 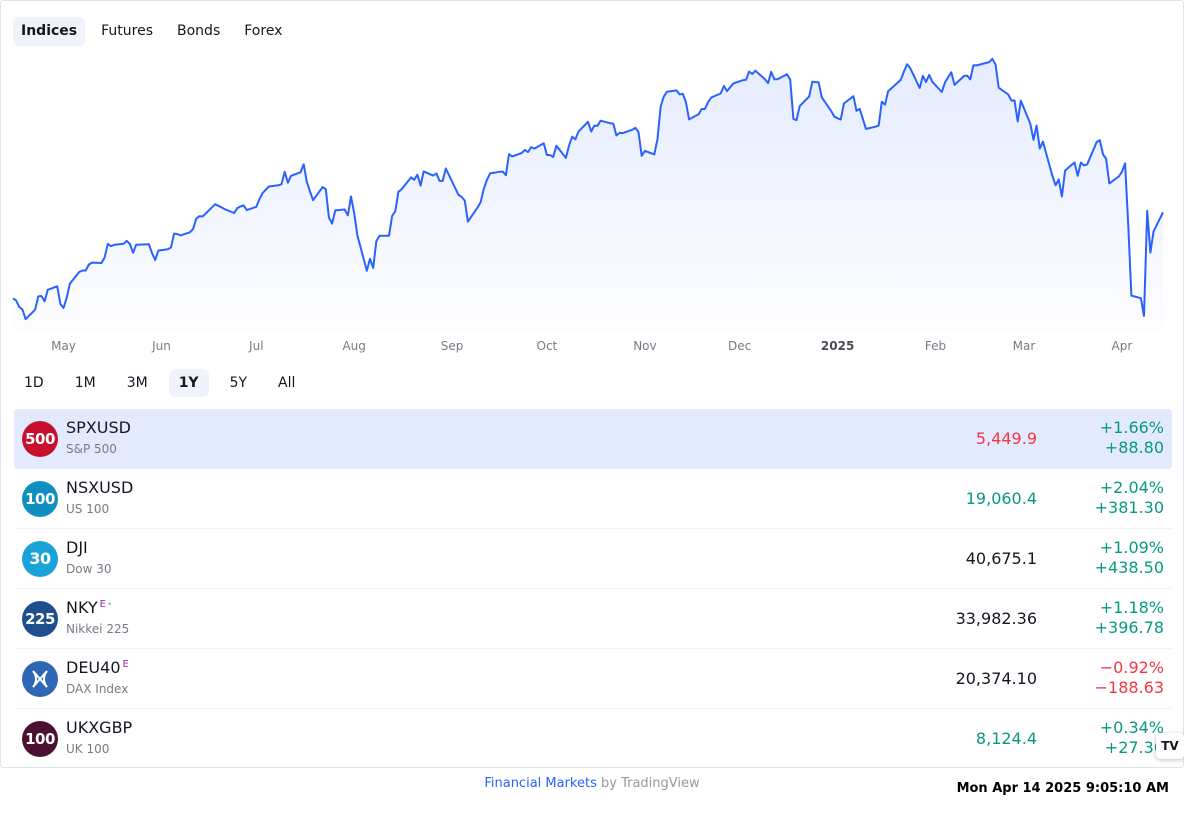 I want to click on tradingview-logo-icon: TV, so click(x=1170, y=746).